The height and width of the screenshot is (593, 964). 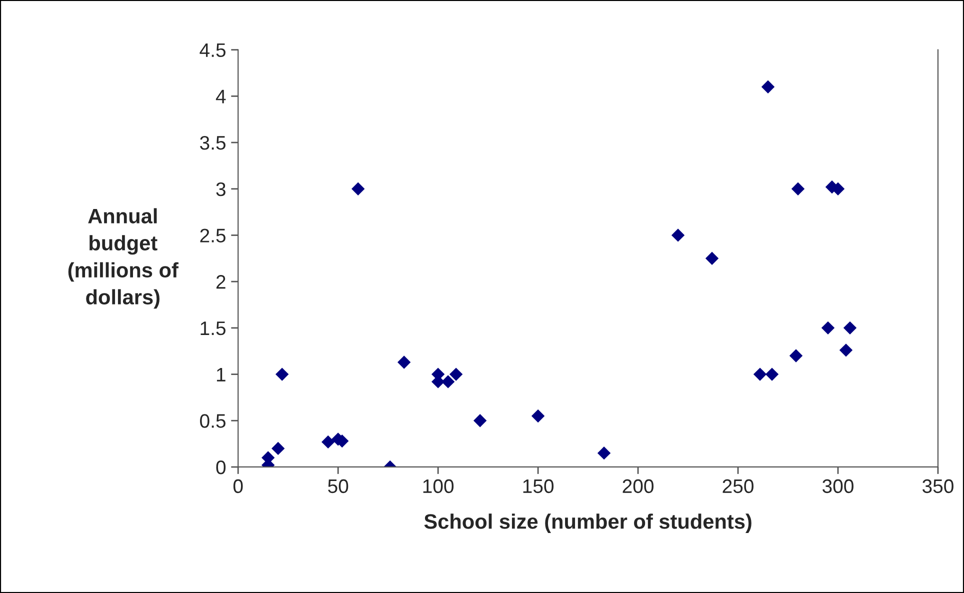 I want to click on x-tick-label: 0, so click(x=238, y=486).